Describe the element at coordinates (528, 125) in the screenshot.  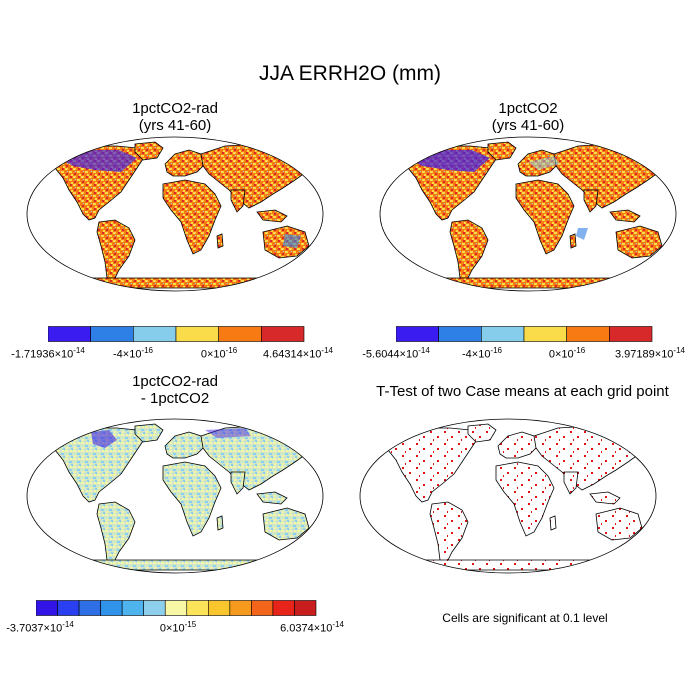
I see `panel-2-title-line2: (yrs 41-60)` at that location.